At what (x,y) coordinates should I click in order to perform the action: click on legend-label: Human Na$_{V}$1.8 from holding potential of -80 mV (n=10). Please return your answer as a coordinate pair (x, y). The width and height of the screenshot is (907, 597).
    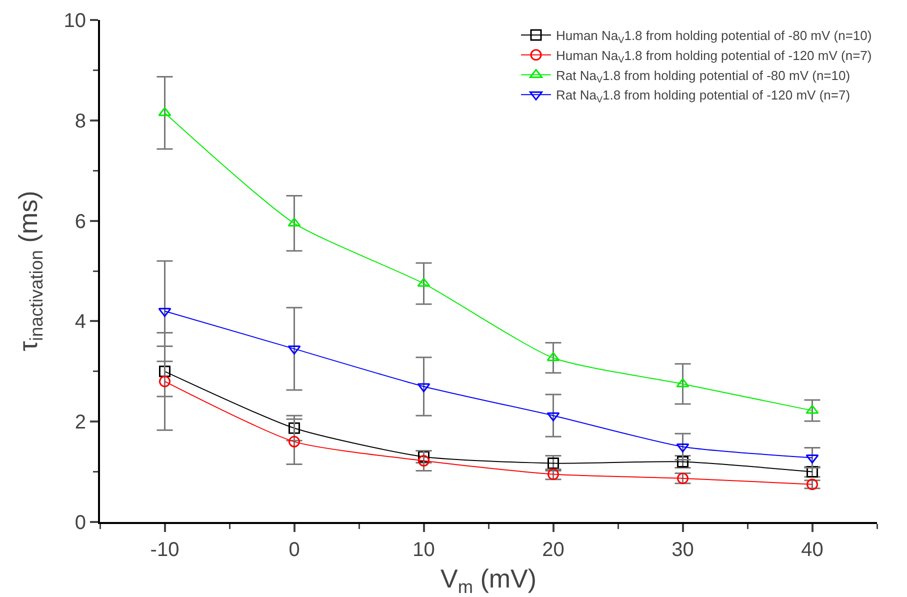
    Looking at the image, I should click on (714, 36).